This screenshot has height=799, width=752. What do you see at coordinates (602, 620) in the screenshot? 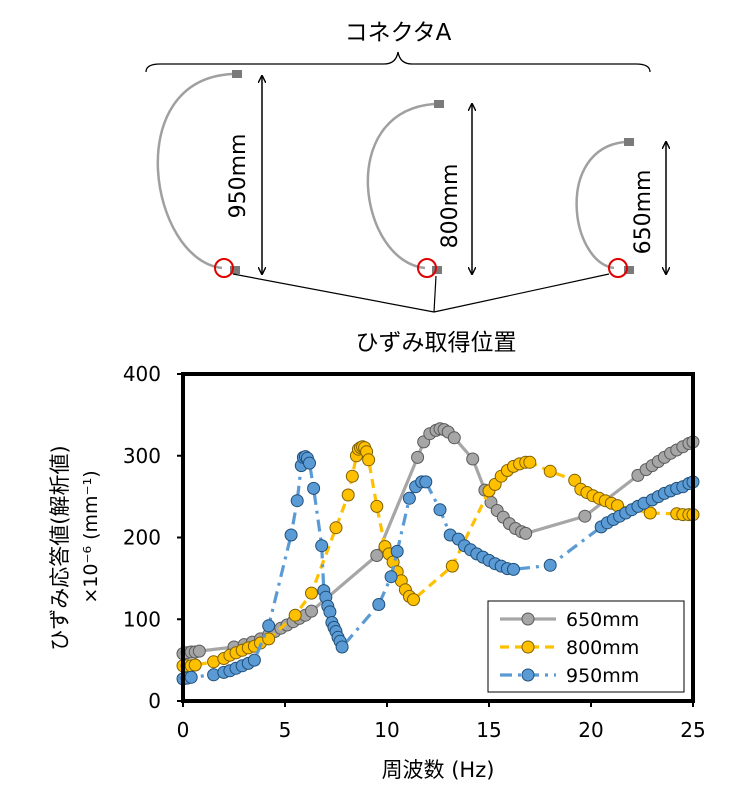
I see `legend-label: 650mm` at bounding box center [602, 620].